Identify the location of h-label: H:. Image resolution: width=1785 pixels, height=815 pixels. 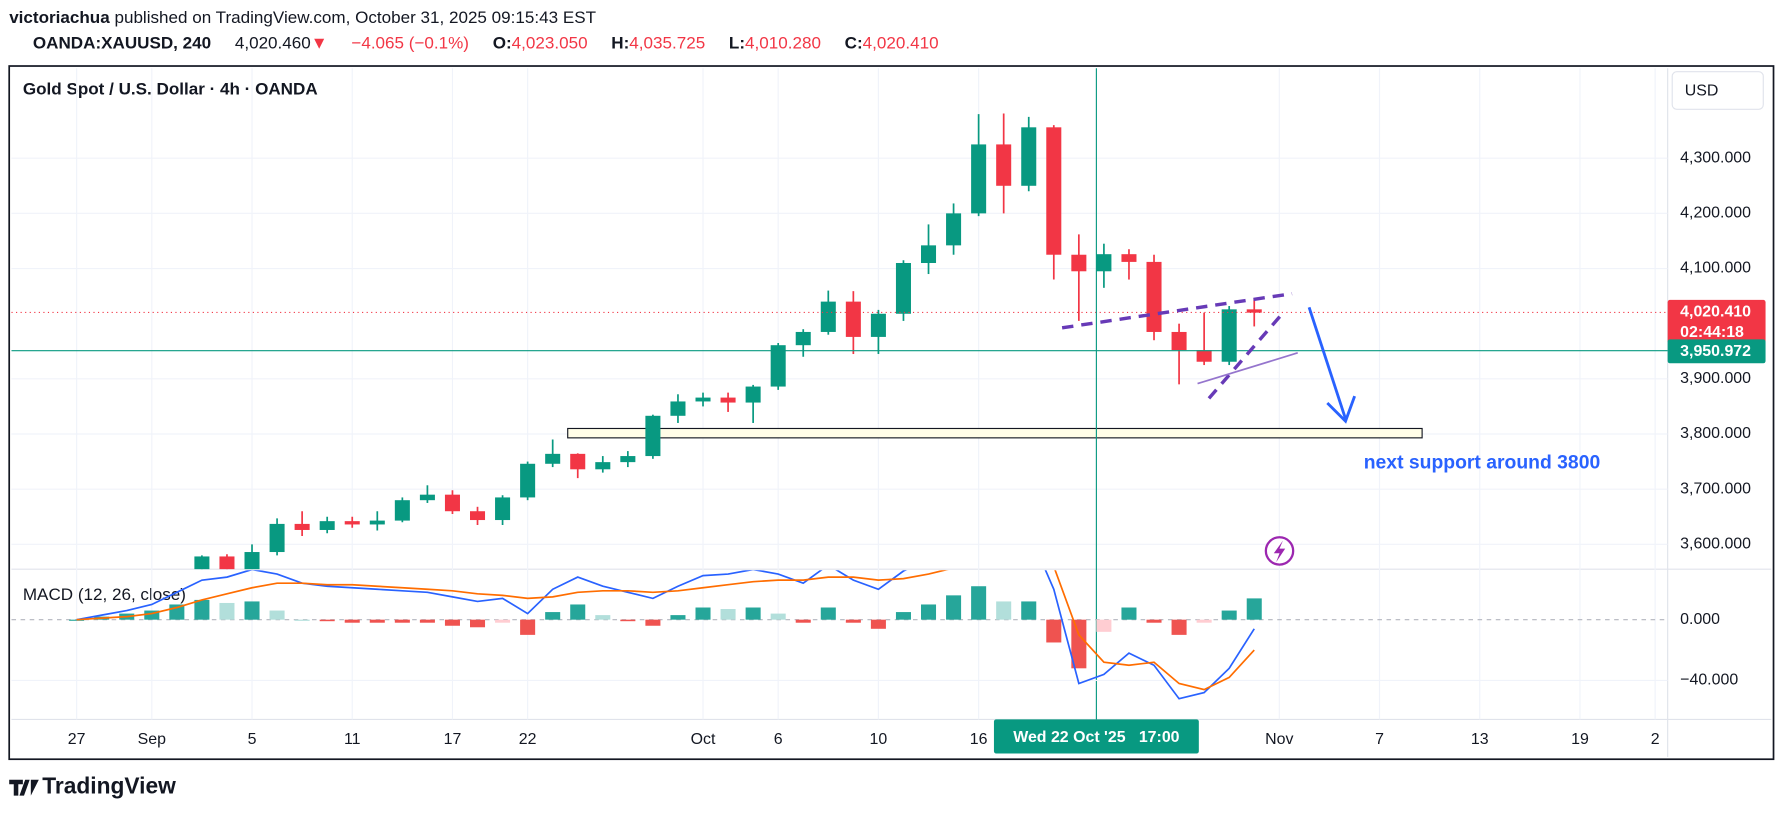
(620, 42).